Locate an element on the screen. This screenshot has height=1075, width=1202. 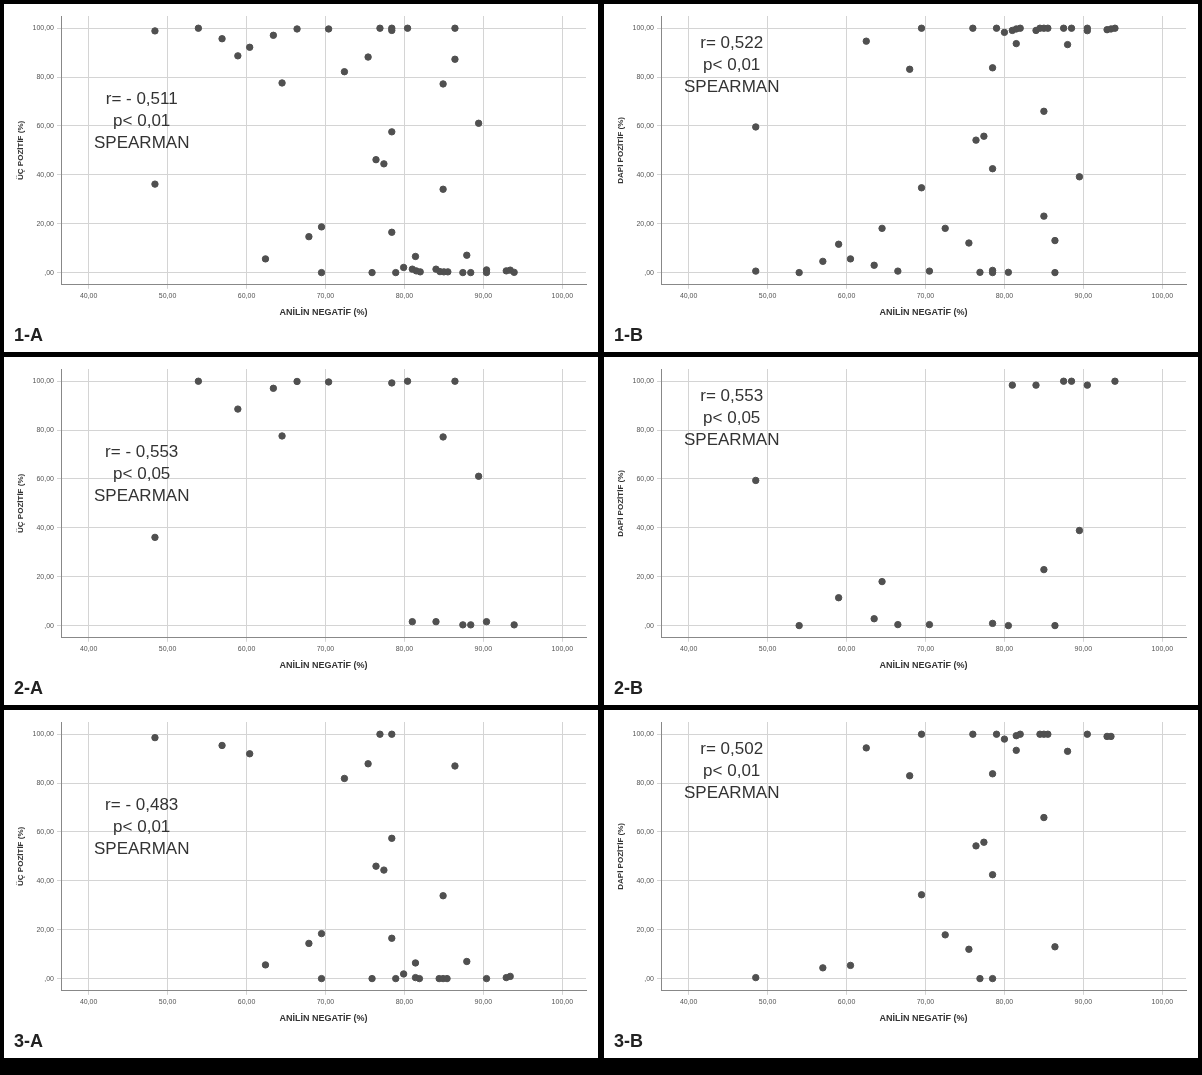
annotation: r= - 0,483 is located at coordinates (142, 805).